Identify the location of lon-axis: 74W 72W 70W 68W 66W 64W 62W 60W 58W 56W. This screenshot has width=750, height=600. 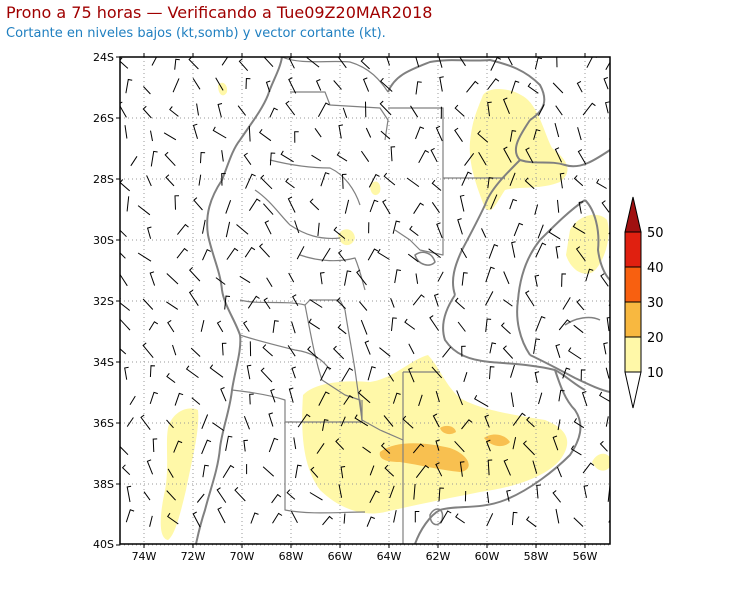
(365, 556).